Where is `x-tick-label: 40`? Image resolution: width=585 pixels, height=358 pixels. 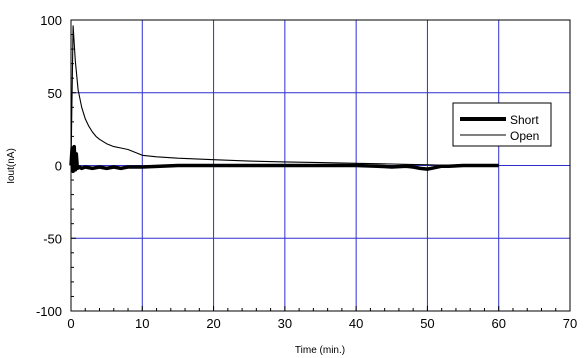 x-tick-label: 40 is located at coordinates (356, 323).